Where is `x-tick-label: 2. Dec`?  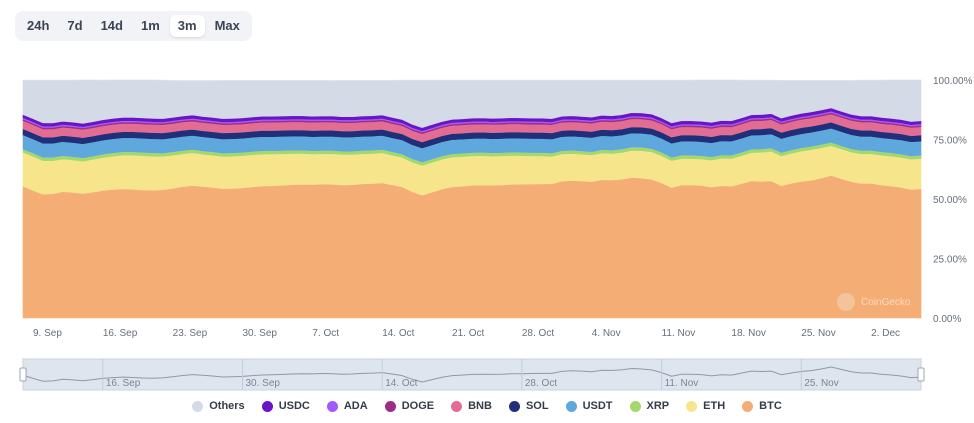 x-tick-label: 2. Dec is located at coordinates (885, 333).